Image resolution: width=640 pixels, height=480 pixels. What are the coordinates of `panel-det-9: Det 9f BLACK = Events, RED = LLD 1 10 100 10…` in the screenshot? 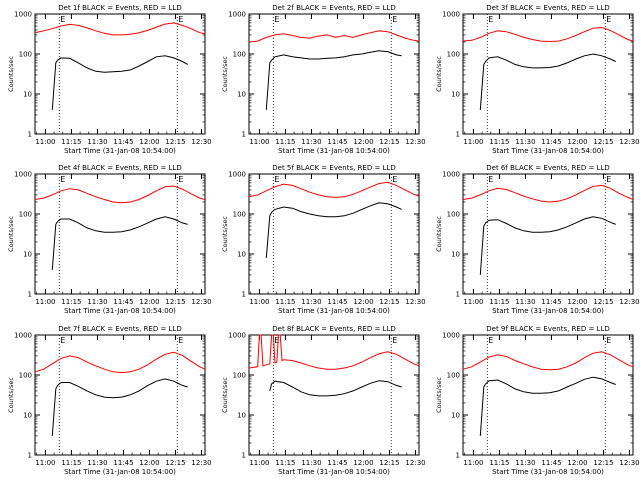 It's located at (537, 400).